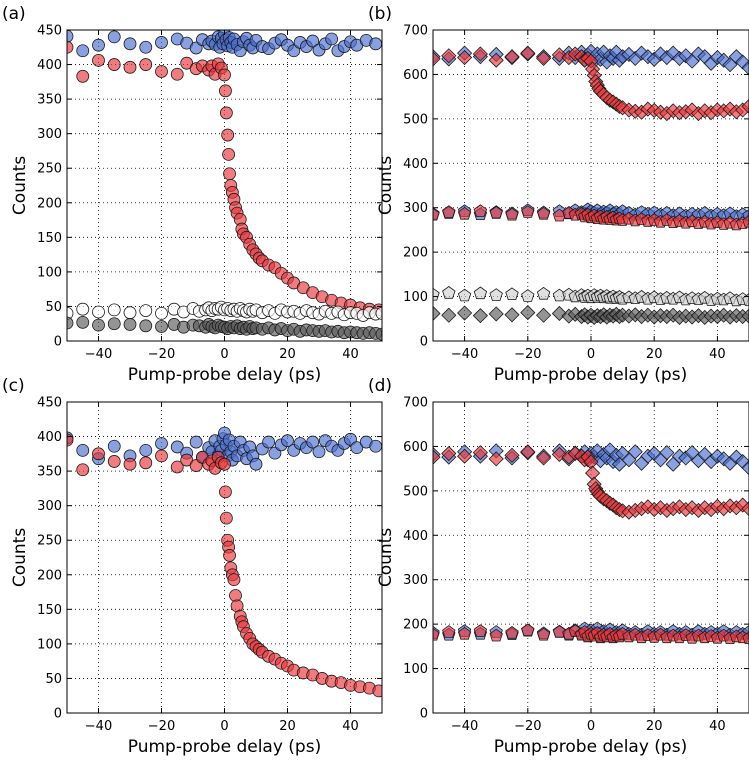 The width and height of the screenshot is (749, 769). I want to click on panel-d-x-tick-label: 40, so click(717, 726).